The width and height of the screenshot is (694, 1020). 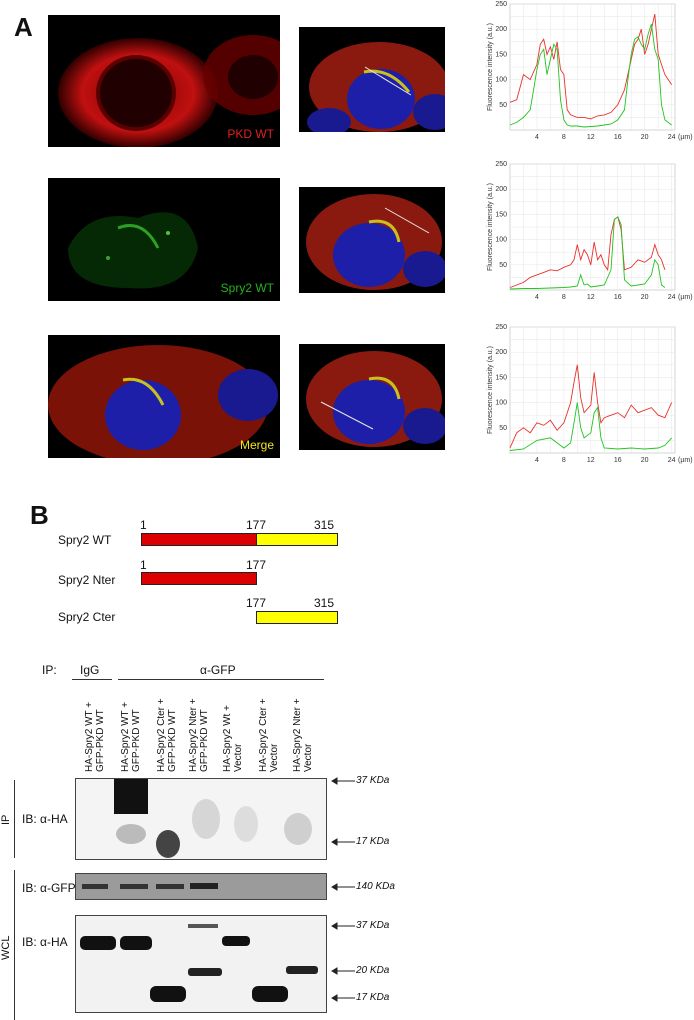 I want to click on spry-channel-image: Spry2 WT, so click(x=164, y=239).